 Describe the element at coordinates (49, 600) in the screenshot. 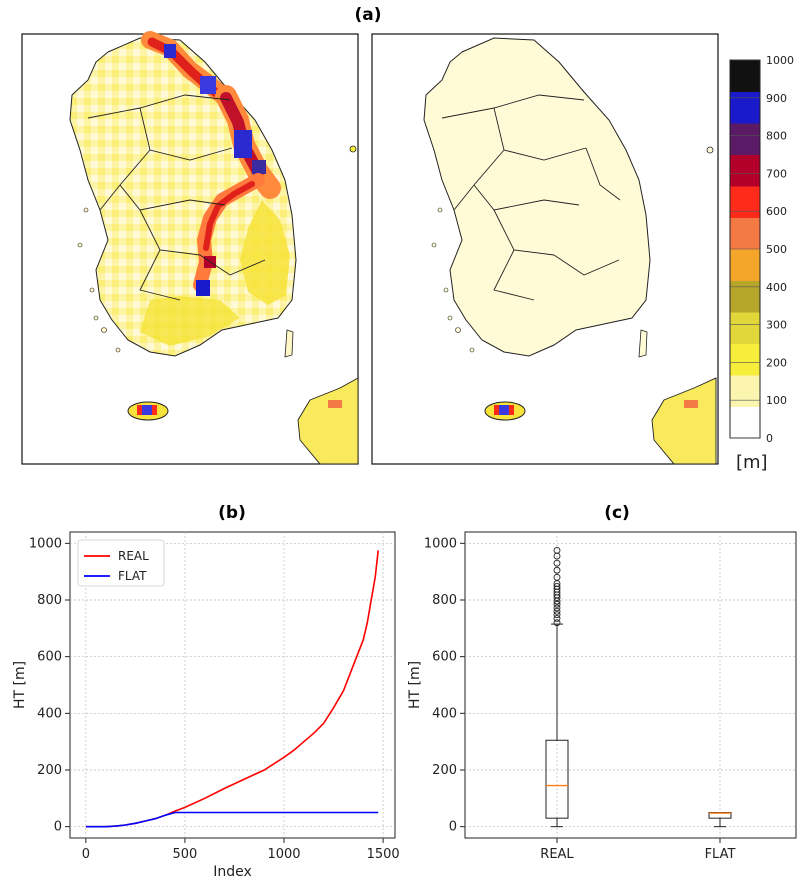

I see `plot-b-ytick-label: 800` at that location.